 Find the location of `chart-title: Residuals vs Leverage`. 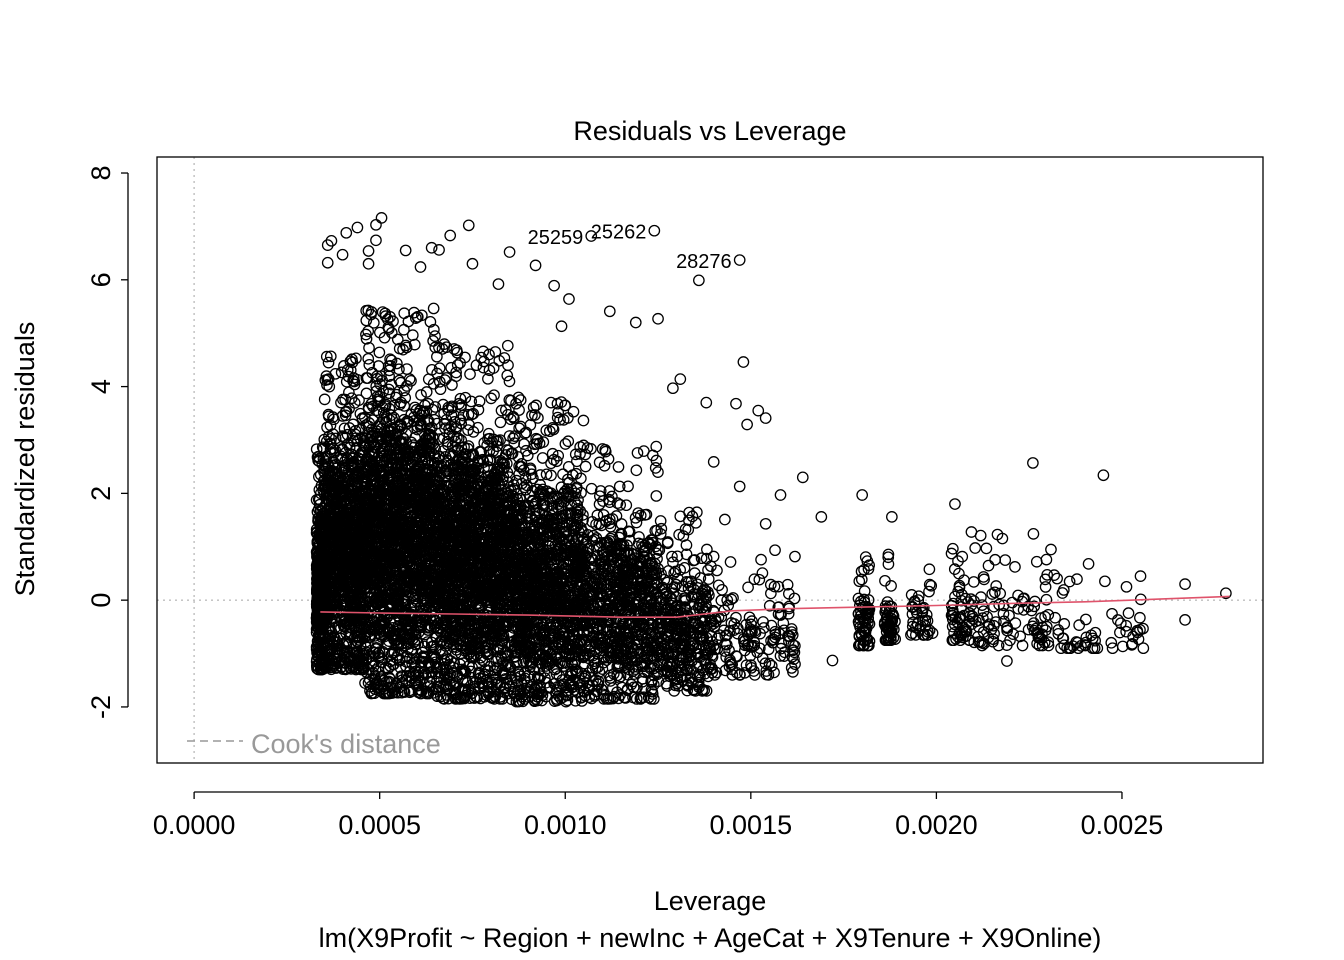

chart-title: Residuals vs Leverage is located at coordinates (709, 131).